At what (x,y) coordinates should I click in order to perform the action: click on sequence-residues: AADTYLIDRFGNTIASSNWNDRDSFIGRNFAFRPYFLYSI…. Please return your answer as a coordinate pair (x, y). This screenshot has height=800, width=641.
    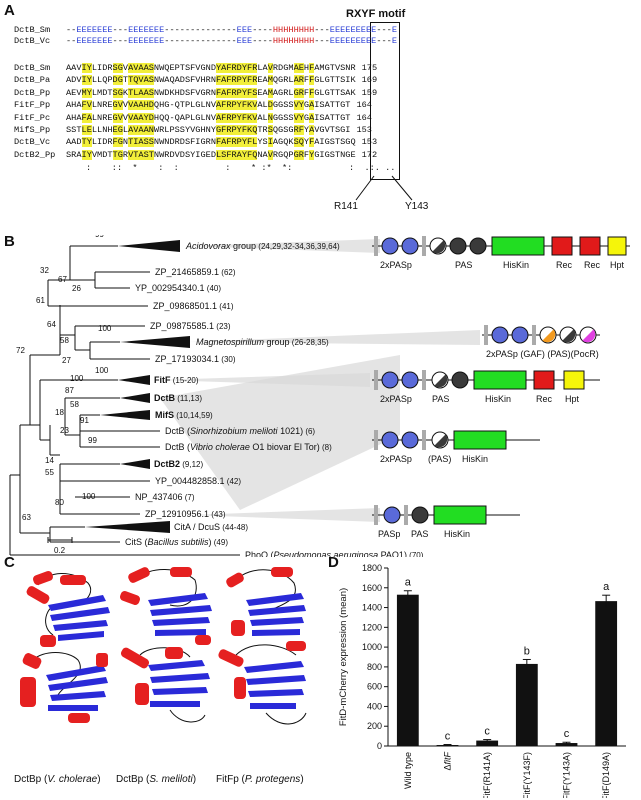
    Looking at the image, I should click on (211, 142).